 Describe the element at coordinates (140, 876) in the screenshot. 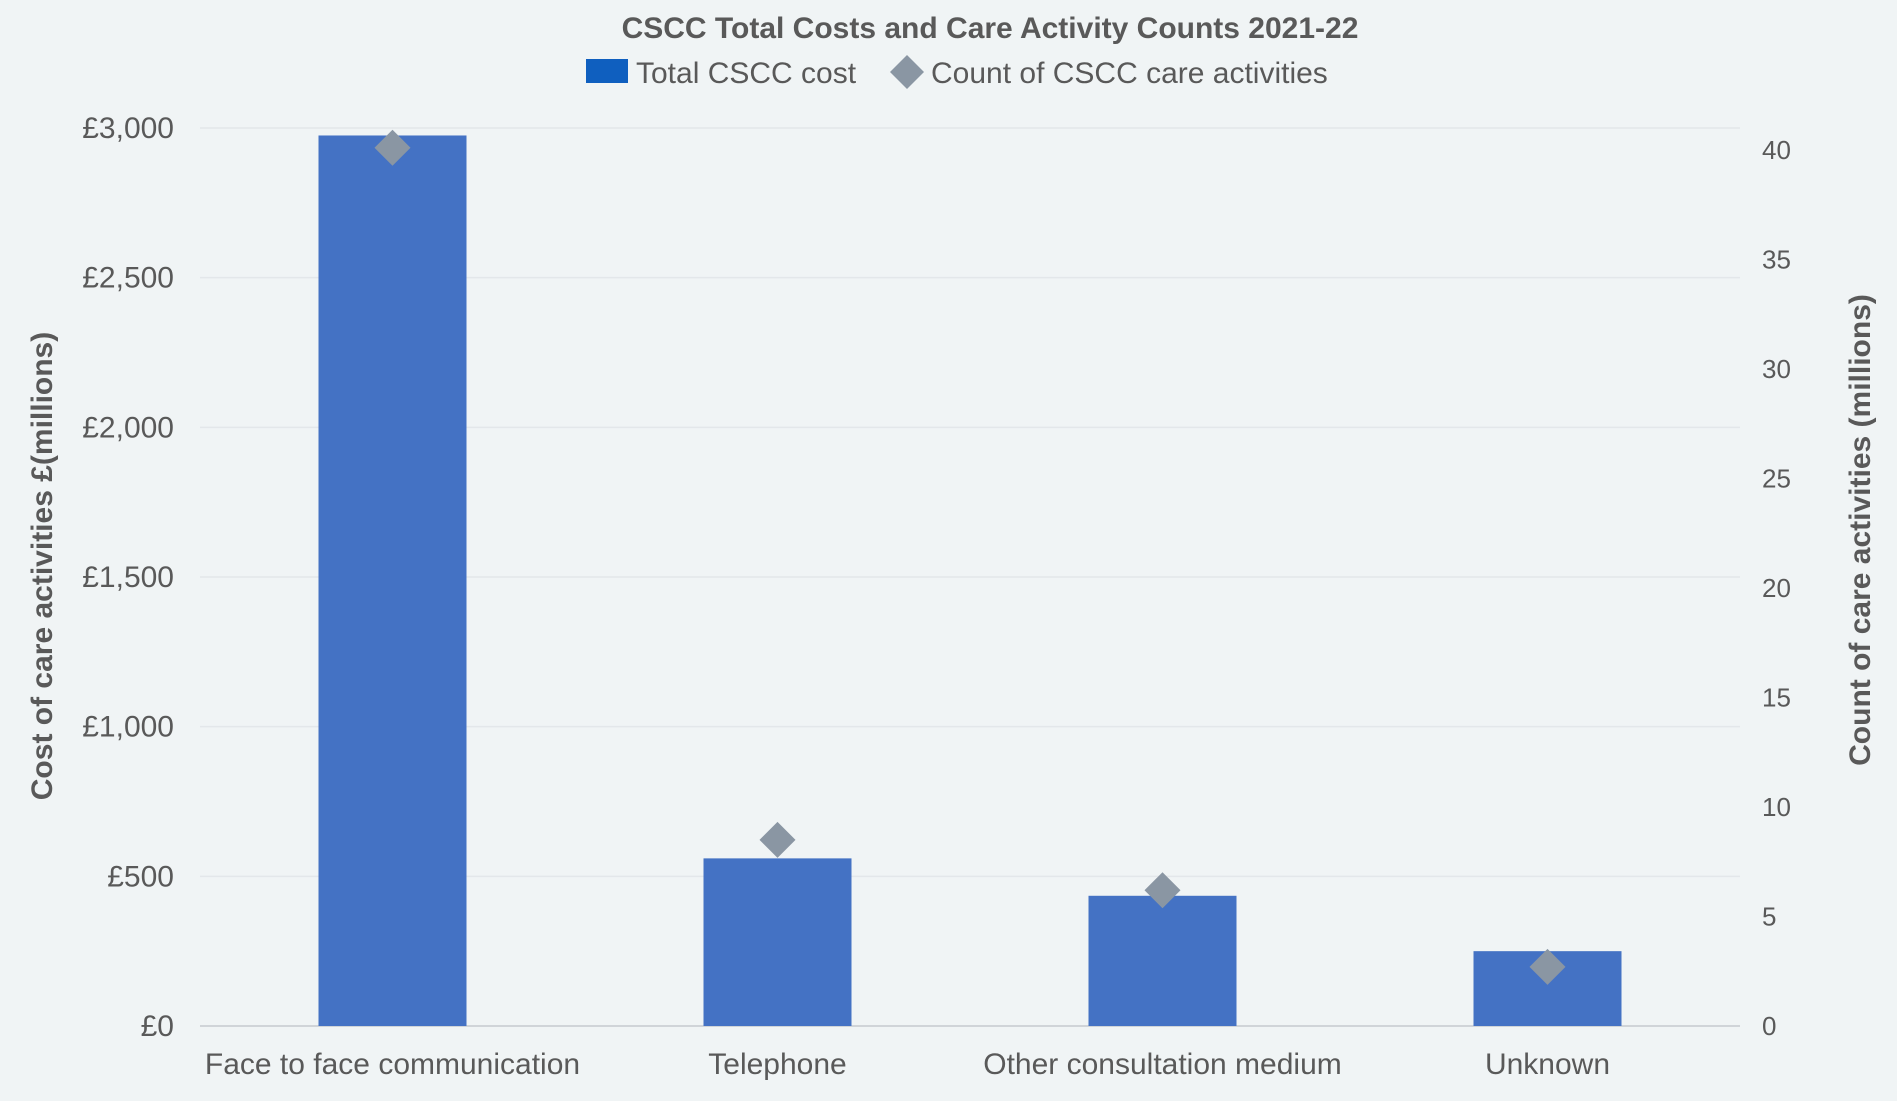

I see `y-tick-label: £500` at that location.